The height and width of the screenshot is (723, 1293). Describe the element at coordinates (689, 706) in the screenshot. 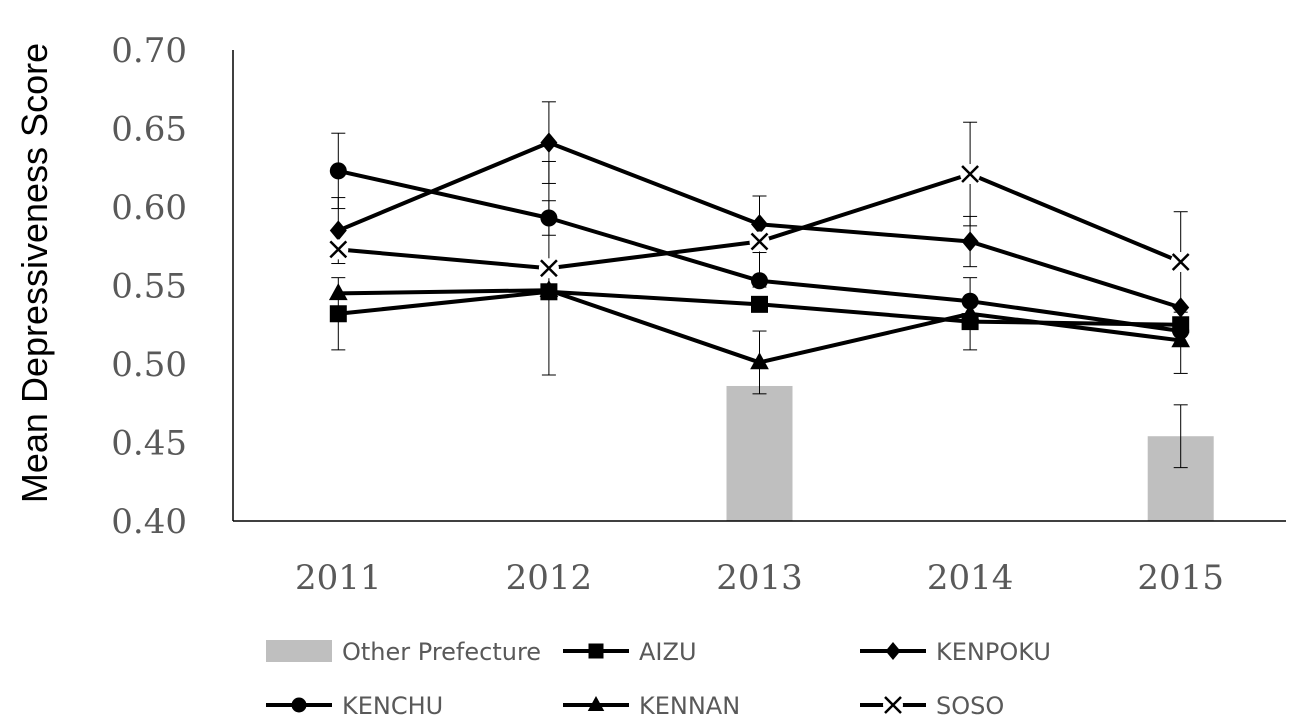

I see `legend-label: KENNAN` at that location.